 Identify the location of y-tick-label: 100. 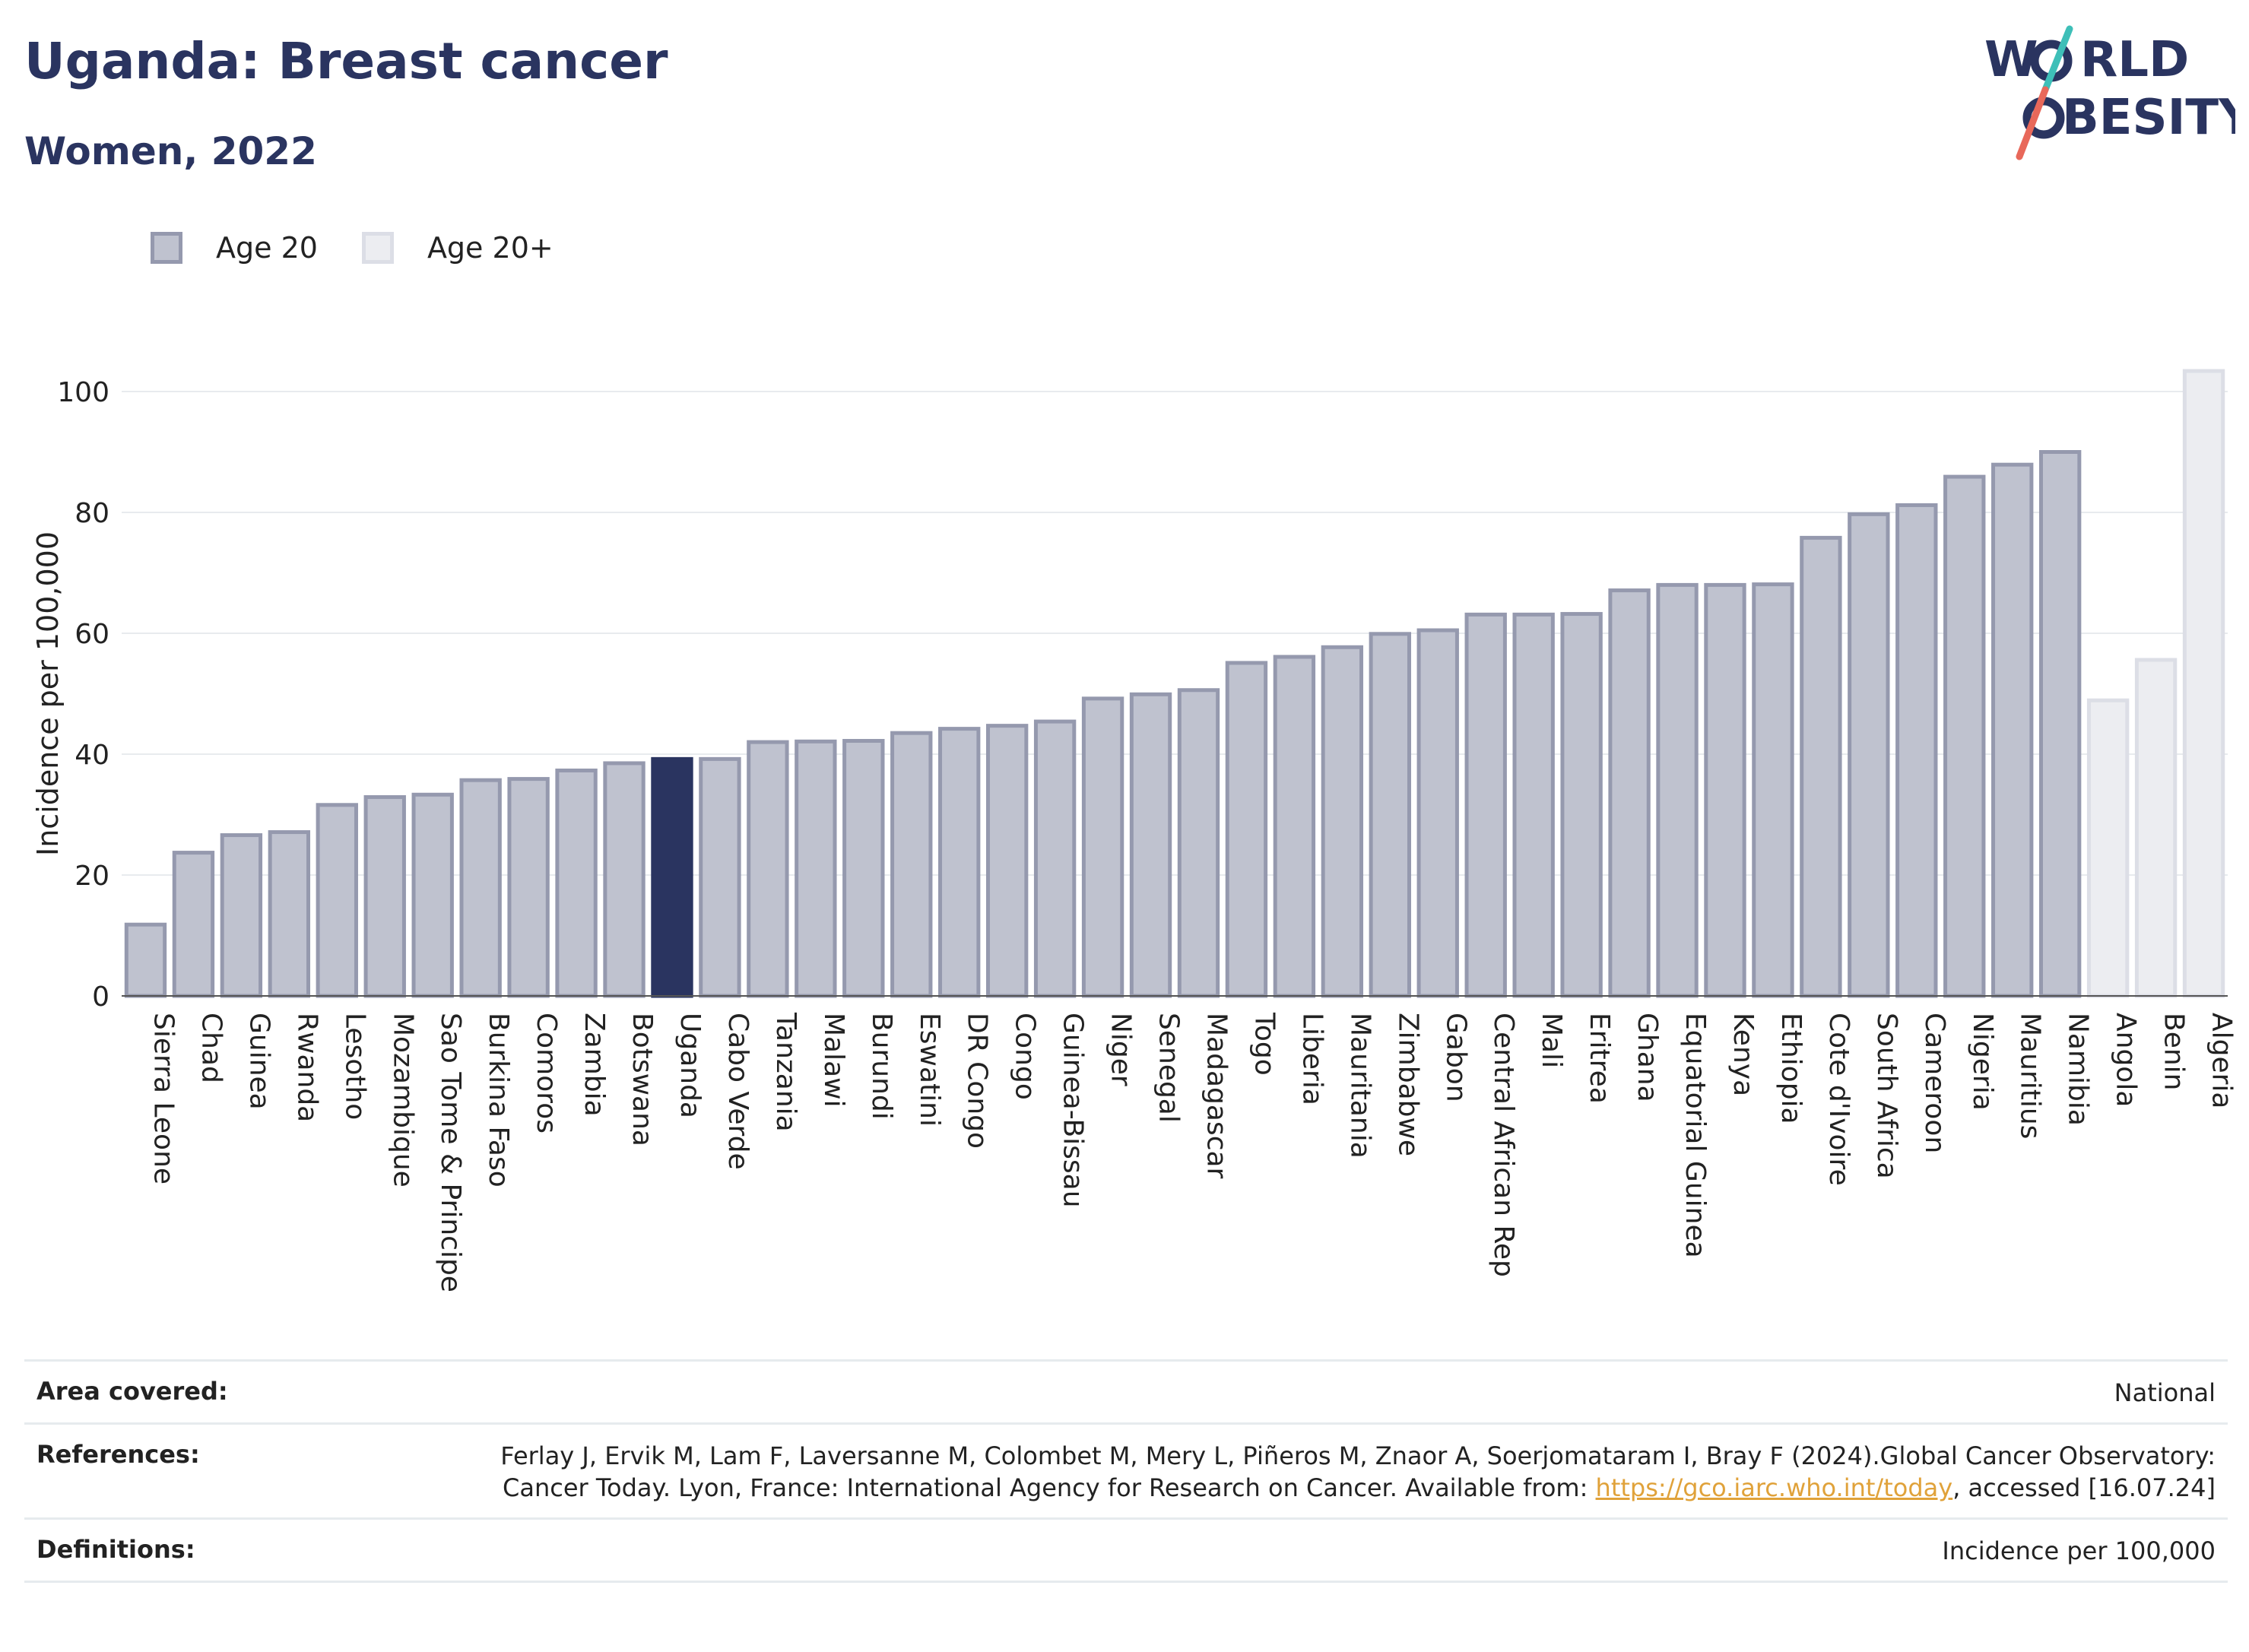
(83, 392).